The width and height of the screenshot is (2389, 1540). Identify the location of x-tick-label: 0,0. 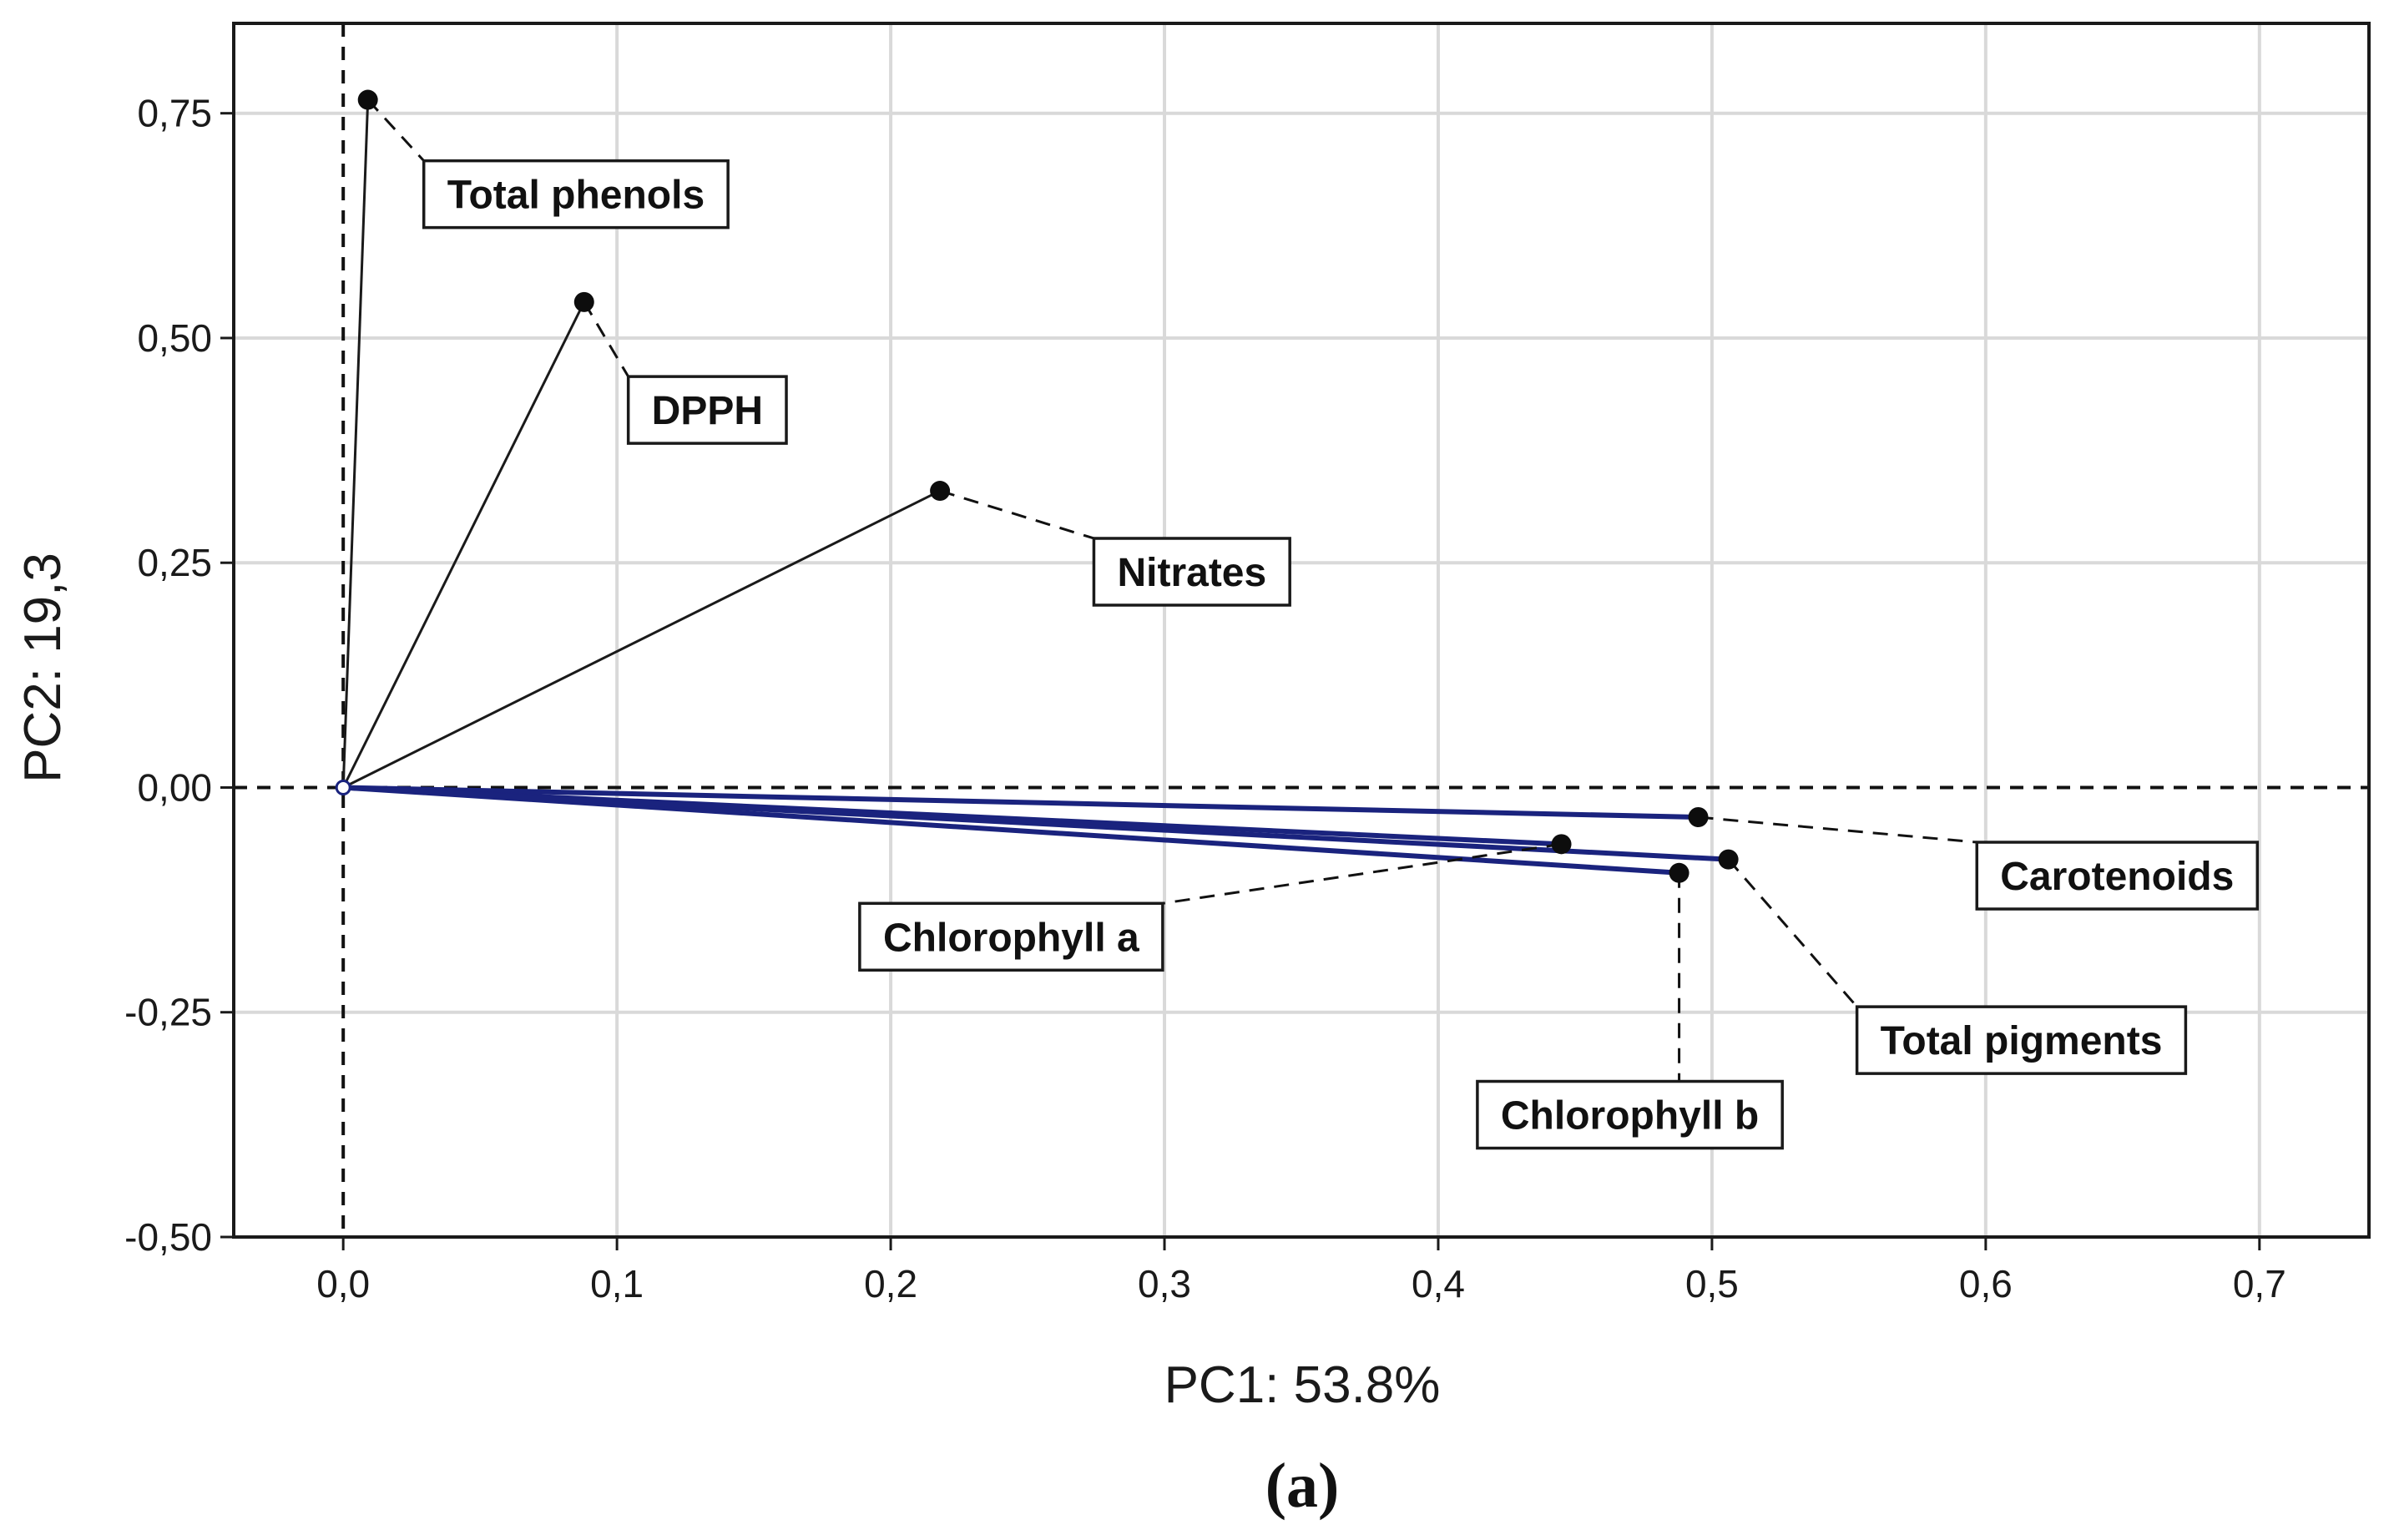
(343, 1283).